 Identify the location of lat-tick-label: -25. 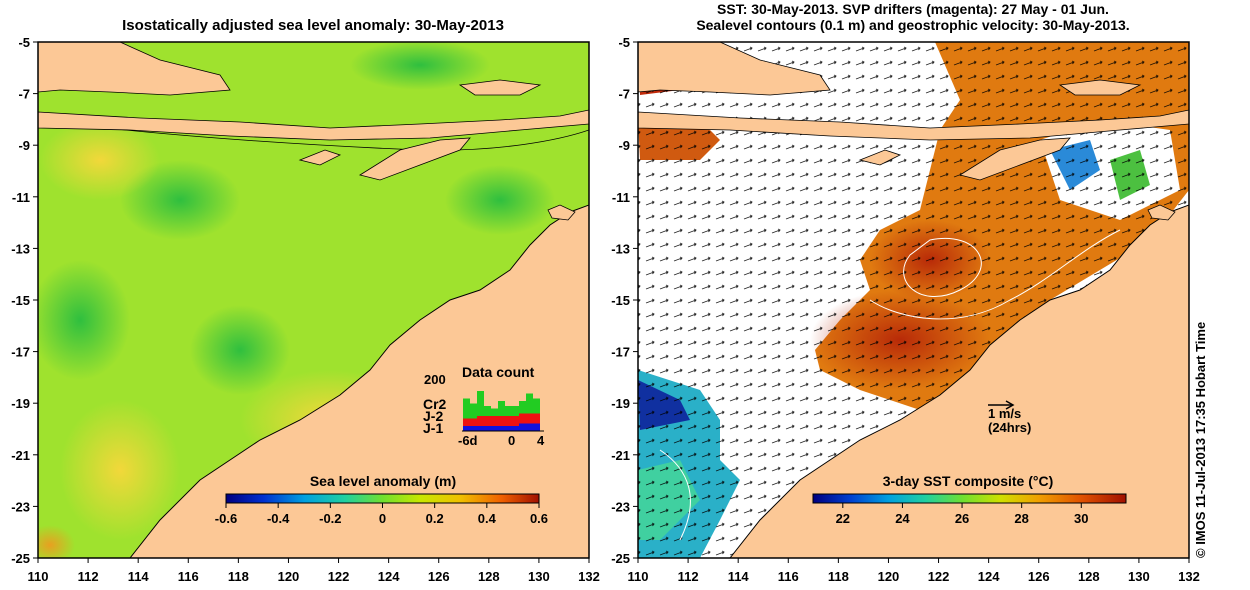
(20, 558).